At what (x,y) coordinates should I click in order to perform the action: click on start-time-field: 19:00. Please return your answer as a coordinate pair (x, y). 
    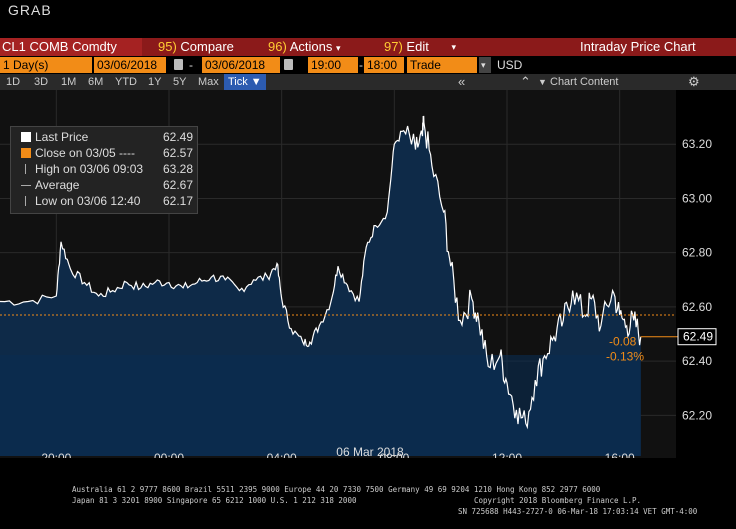
    Looking at the image, I should click on (333, 65).